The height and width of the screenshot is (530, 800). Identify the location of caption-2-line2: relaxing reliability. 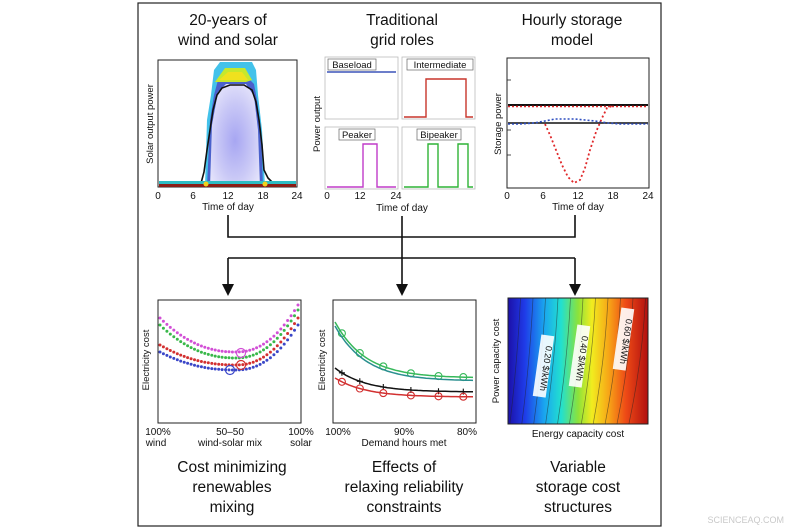
(404, 487).